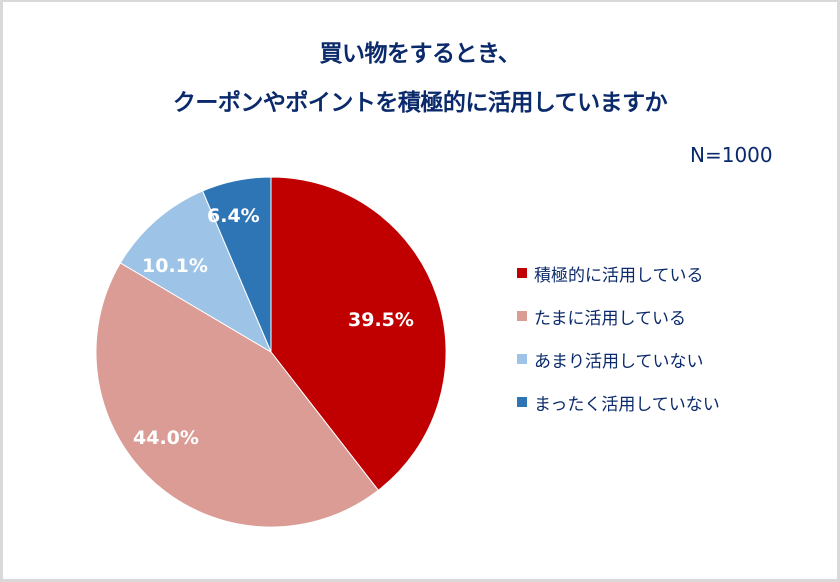  Describe the element at coordinates (358, 334) in the screenshot. I see `pie-slice-active-use` at that location.